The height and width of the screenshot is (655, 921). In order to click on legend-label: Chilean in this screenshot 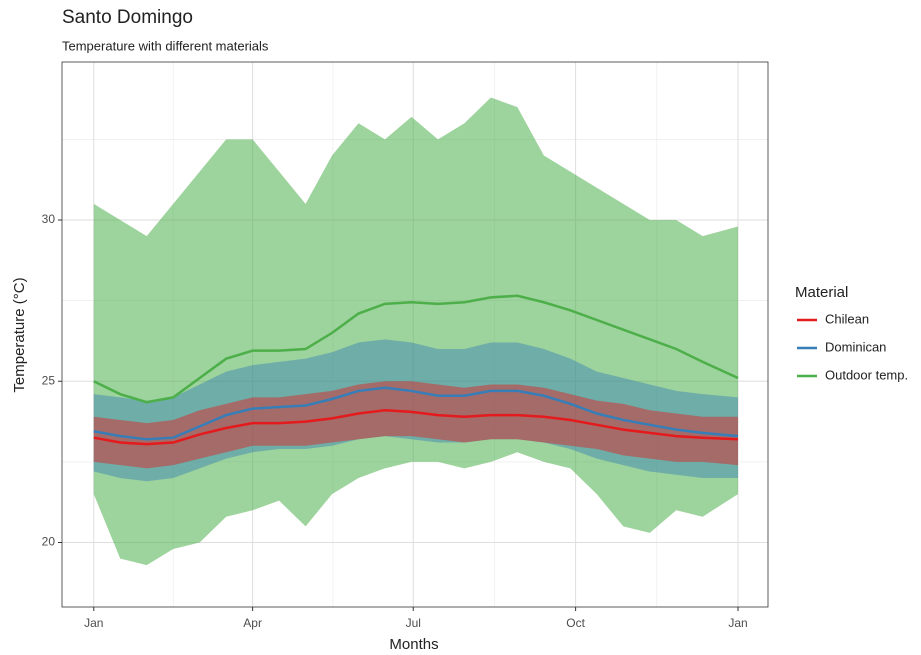, I will do `click(847, 318)`.